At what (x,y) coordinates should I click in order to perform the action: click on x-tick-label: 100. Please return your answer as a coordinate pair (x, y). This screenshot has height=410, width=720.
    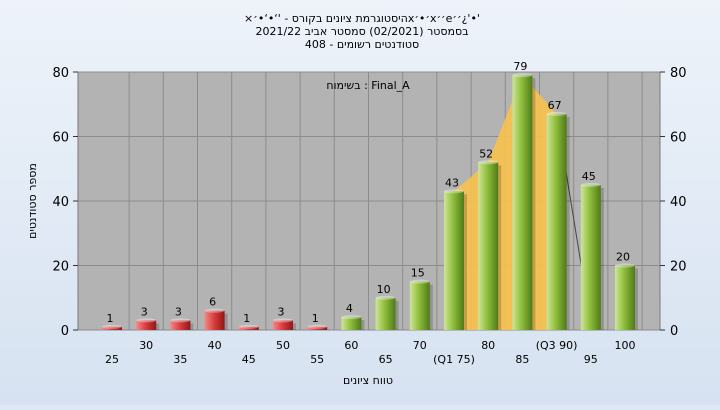
    Looking at the image, I should click on (625, 345).